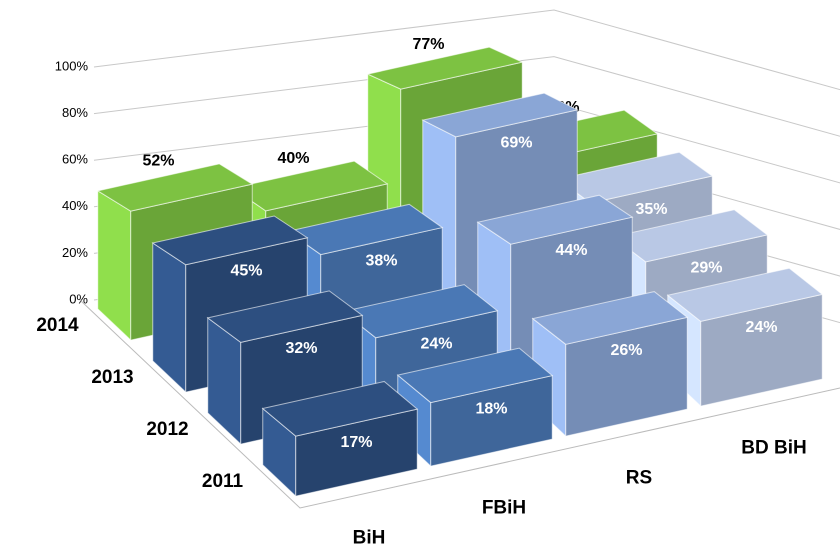 This screenshot has width=840, height=555. Describe the element at coordinates (773, 448) in the screenshot. I see `x-tick-label: BD BiH` at that location.